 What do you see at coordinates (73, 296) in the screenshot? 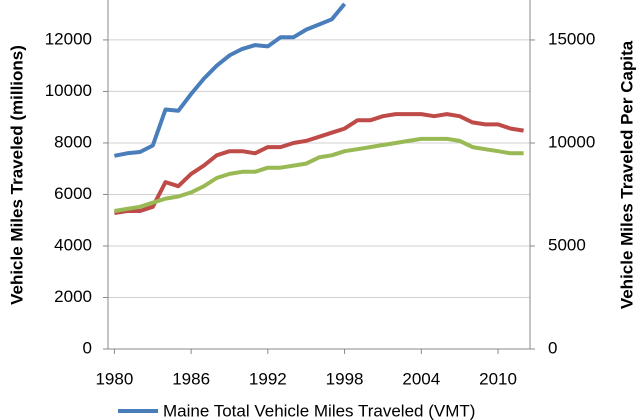
I see `y-tick-label: 2000` at bounding box center [73, 296].